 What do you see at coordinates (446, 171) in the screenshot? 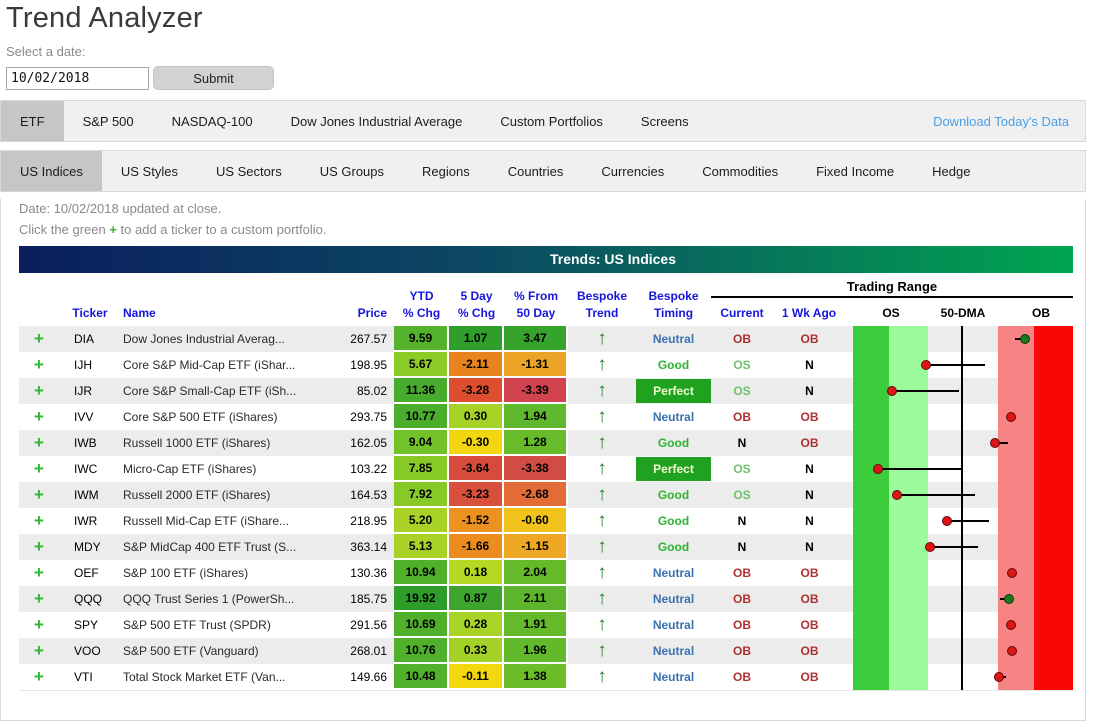
I see `subtab-regions: Regions` at bounding box center [446, 171].